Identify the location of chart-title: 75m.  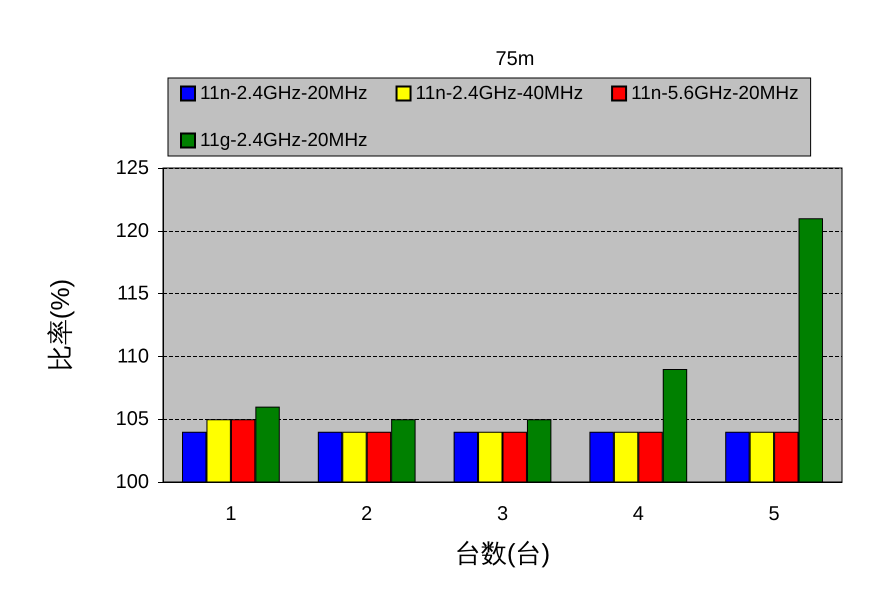
(515, 59).